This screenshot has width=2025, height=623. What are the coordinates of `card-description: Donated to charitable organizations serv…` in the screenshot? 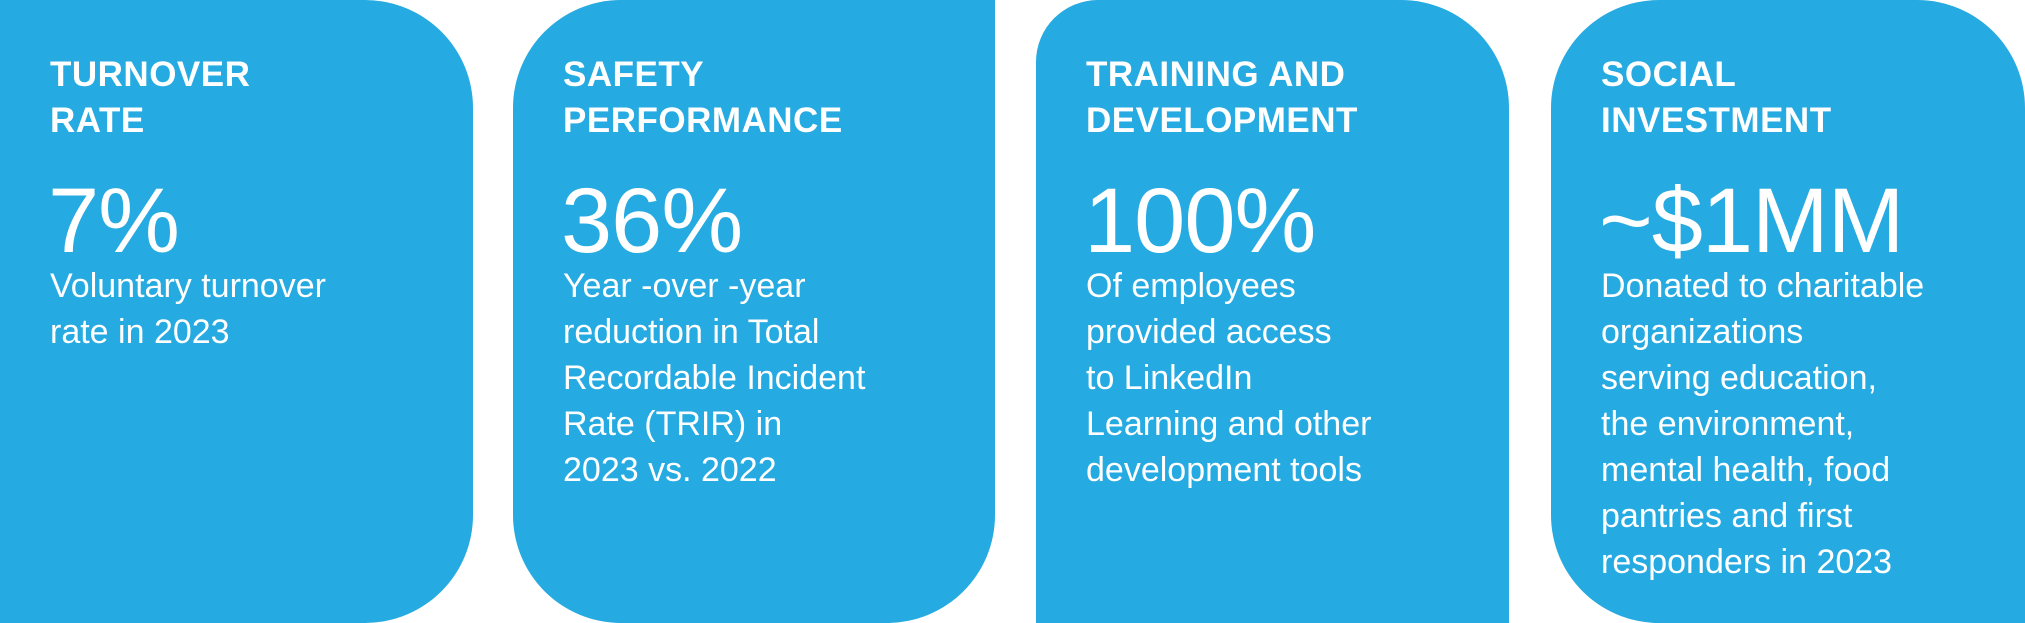 It's located at (1763, 424).